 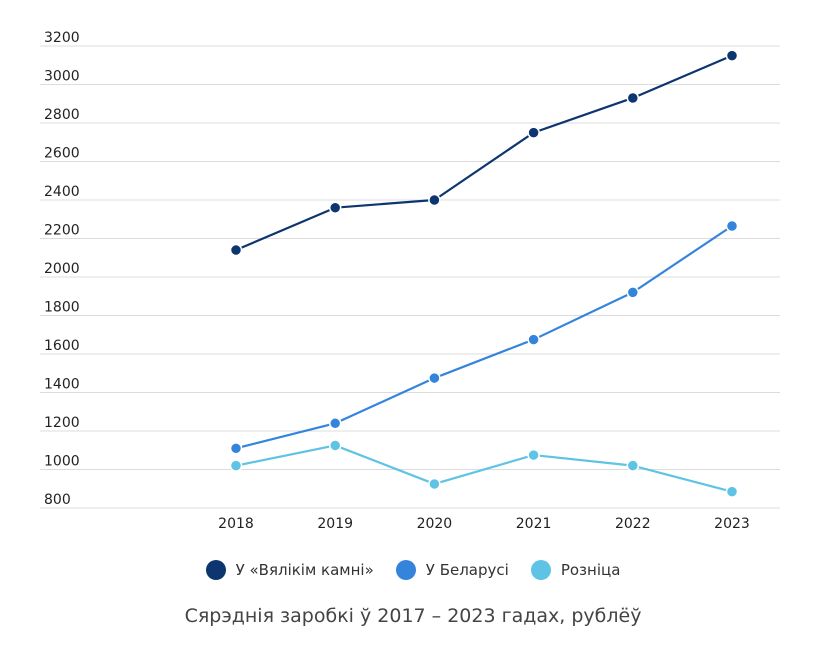 I want to click on y-tick-label: 2800, so click(x=62, y=115).